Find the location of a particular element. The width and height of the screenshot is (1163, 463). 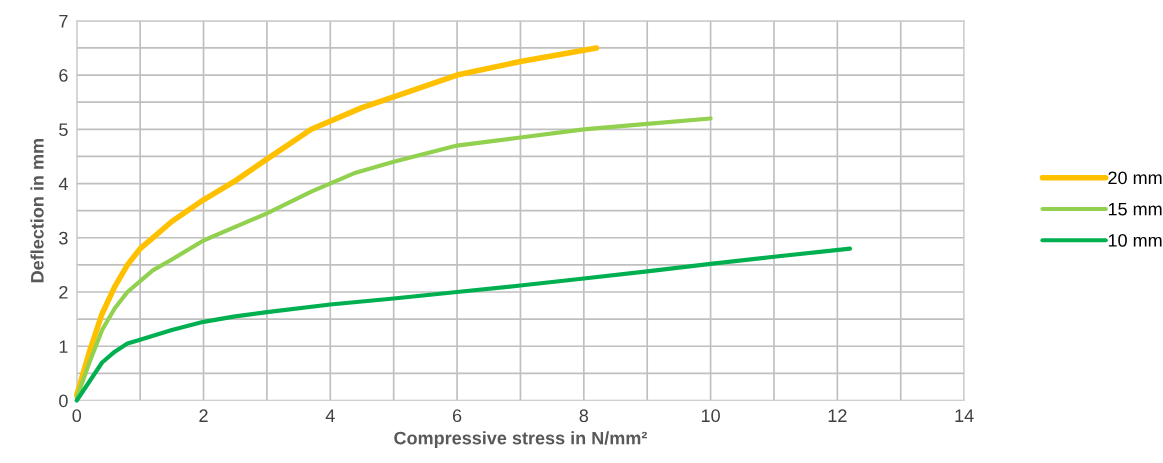

y-tick-label: 4 is located at coordinates (63, 184).